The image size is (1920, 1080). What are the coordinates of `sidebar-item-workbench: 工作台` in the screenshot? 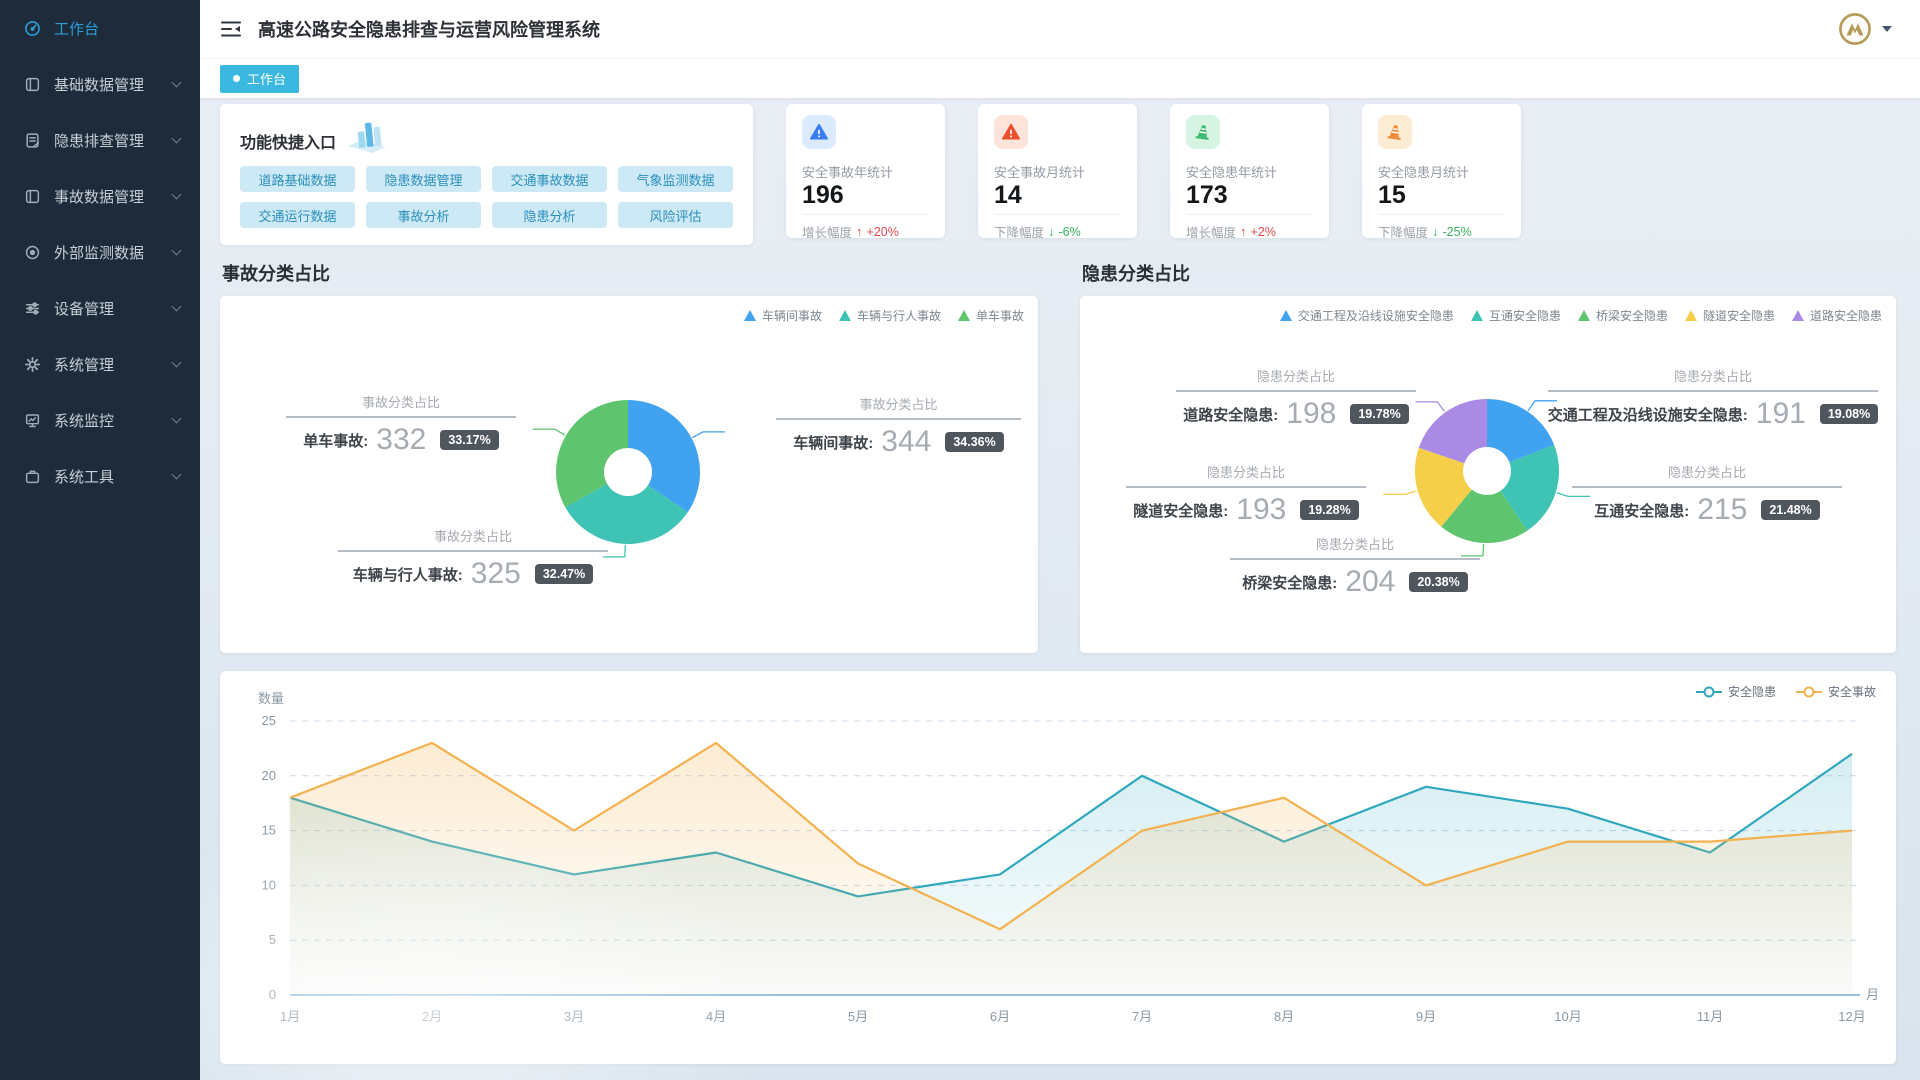 It's located at (100, 28).